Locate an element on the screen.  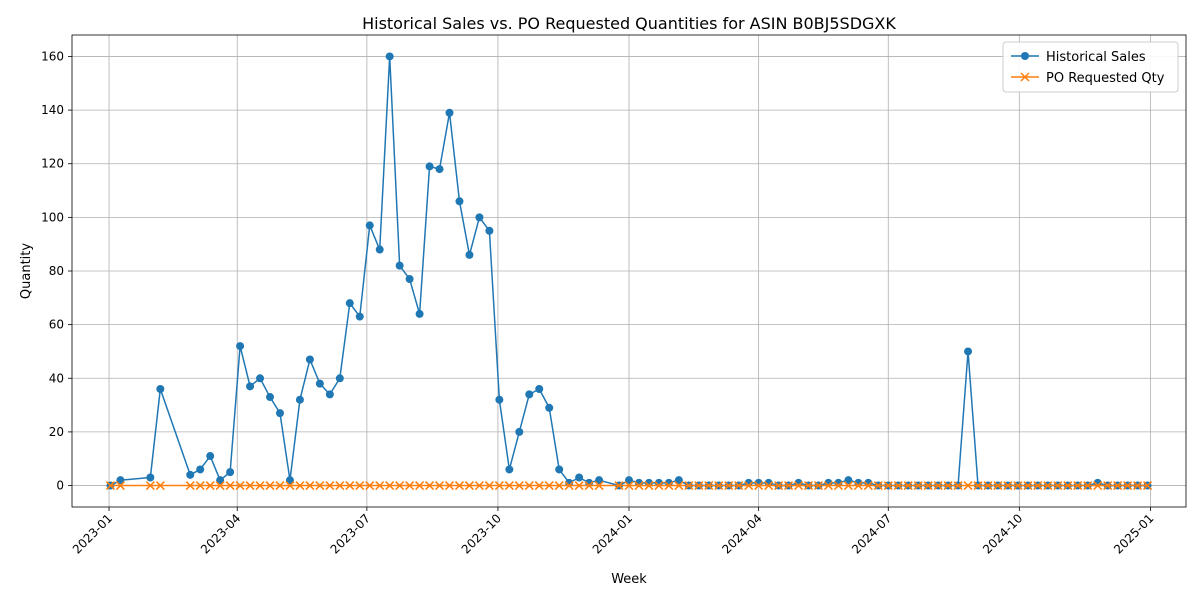
legend-marker-po-requested-qty is located at coordinates (1025, 77).